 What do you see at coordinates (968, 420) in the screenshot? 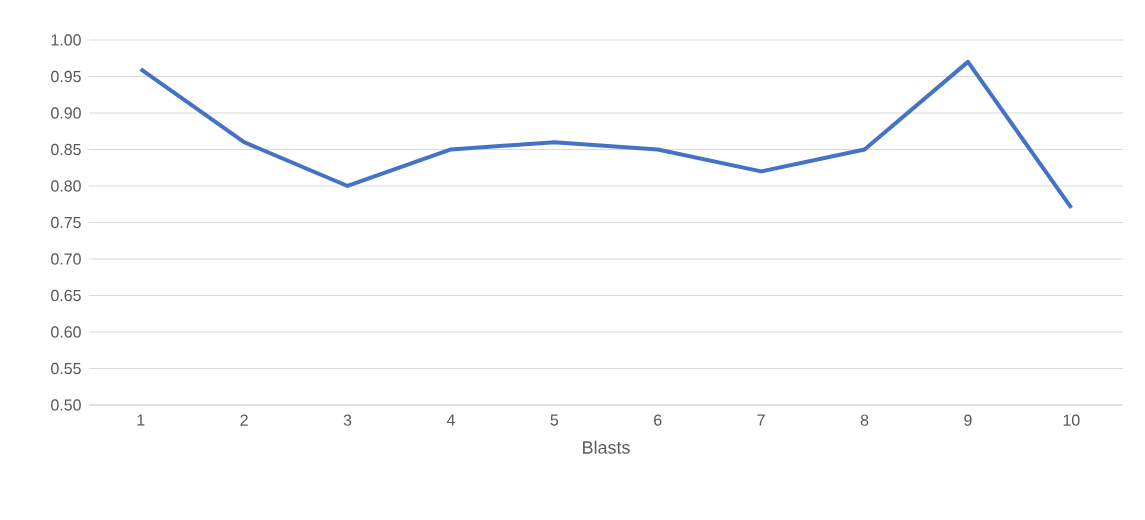
I see `x-tick-label: 9` at bounding box center [968, 420].